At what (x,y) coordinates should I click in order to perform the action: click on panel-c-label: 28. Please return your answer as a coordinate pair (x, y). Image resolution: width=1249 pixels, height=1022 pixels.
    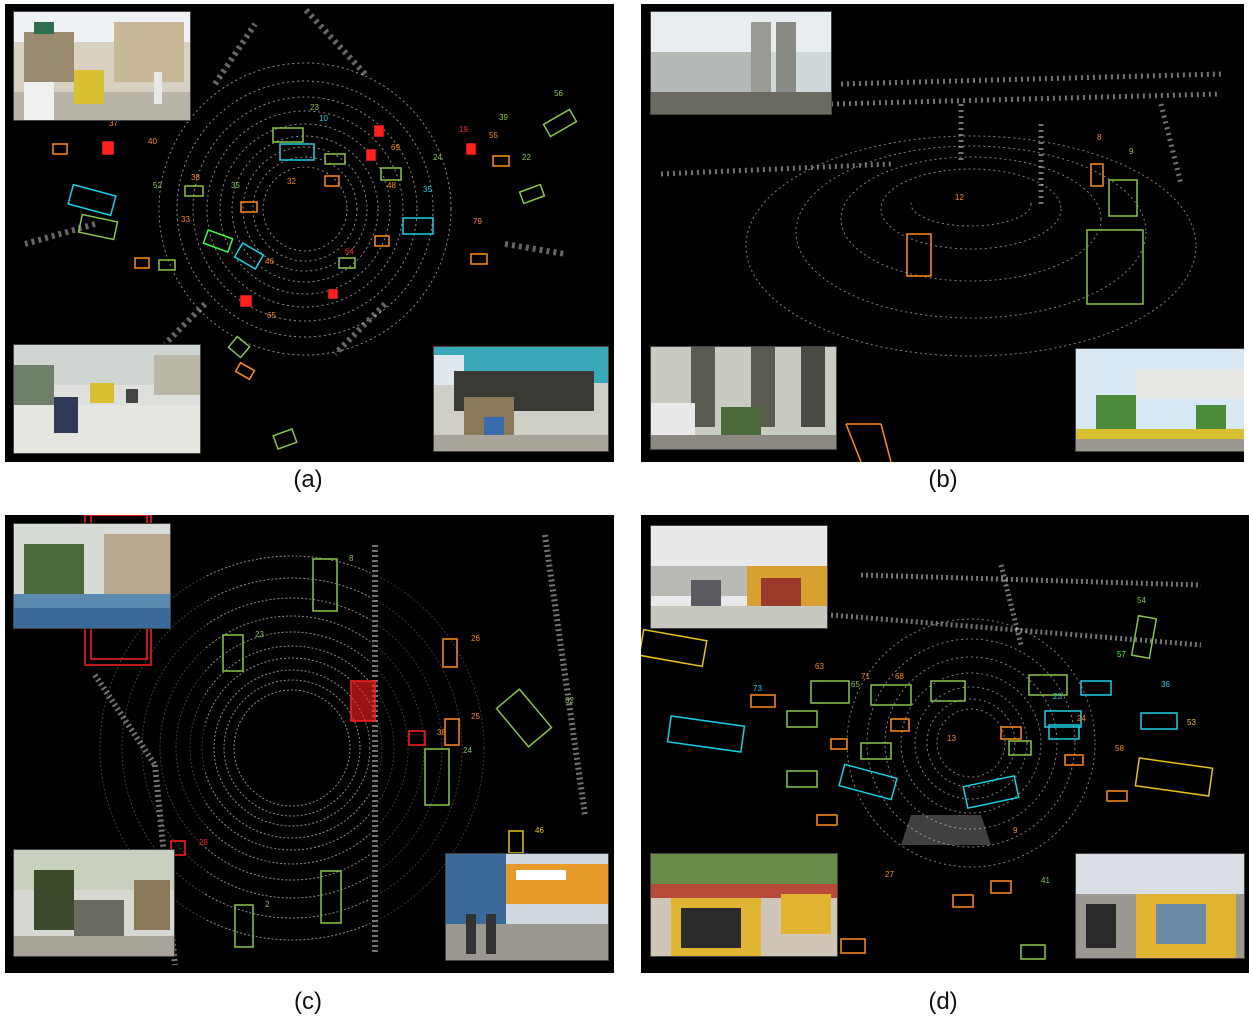
    Looking at the image, I should click on (203, 842).